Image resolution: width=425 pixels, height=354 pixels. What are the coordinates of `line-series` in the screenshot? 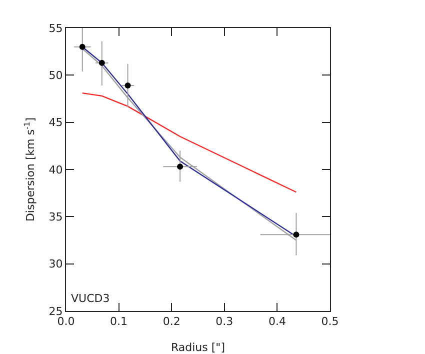 It's located at (189, 142).